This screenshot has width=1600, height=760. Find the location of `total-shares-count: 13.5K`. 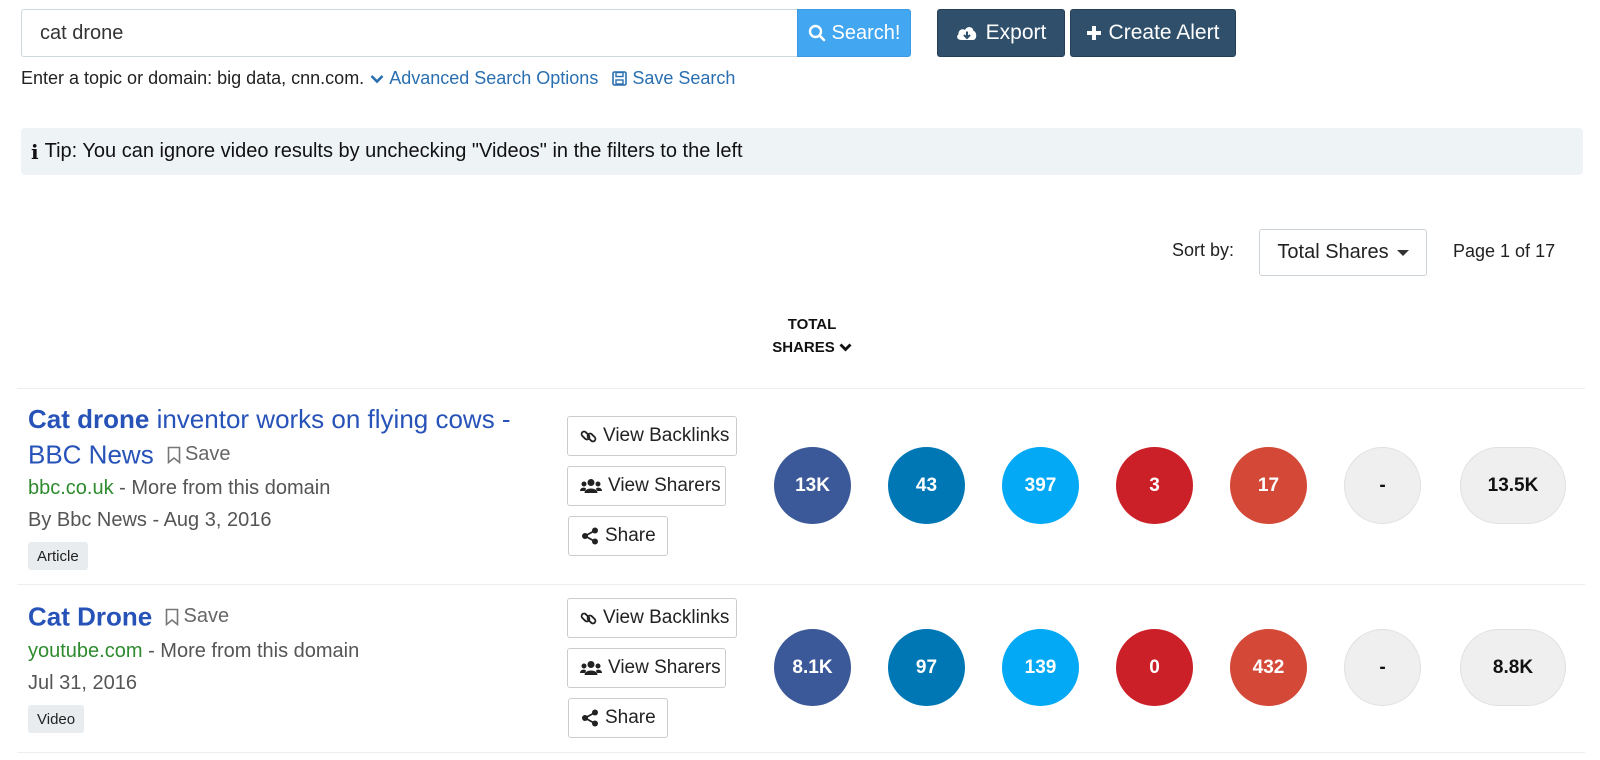

total-shares-count: 13.5K is located at coordinates (1513, 485).